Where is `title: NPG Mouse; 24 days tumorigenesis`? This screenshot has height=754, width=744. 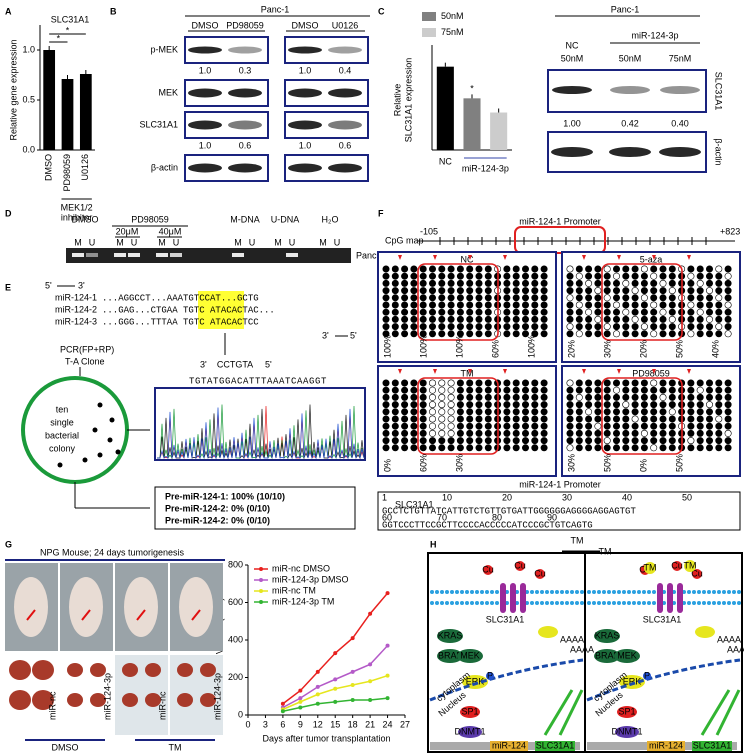 title: NPG Mouse; 24 days tumorigenesis is located at coordinates (112, 552).